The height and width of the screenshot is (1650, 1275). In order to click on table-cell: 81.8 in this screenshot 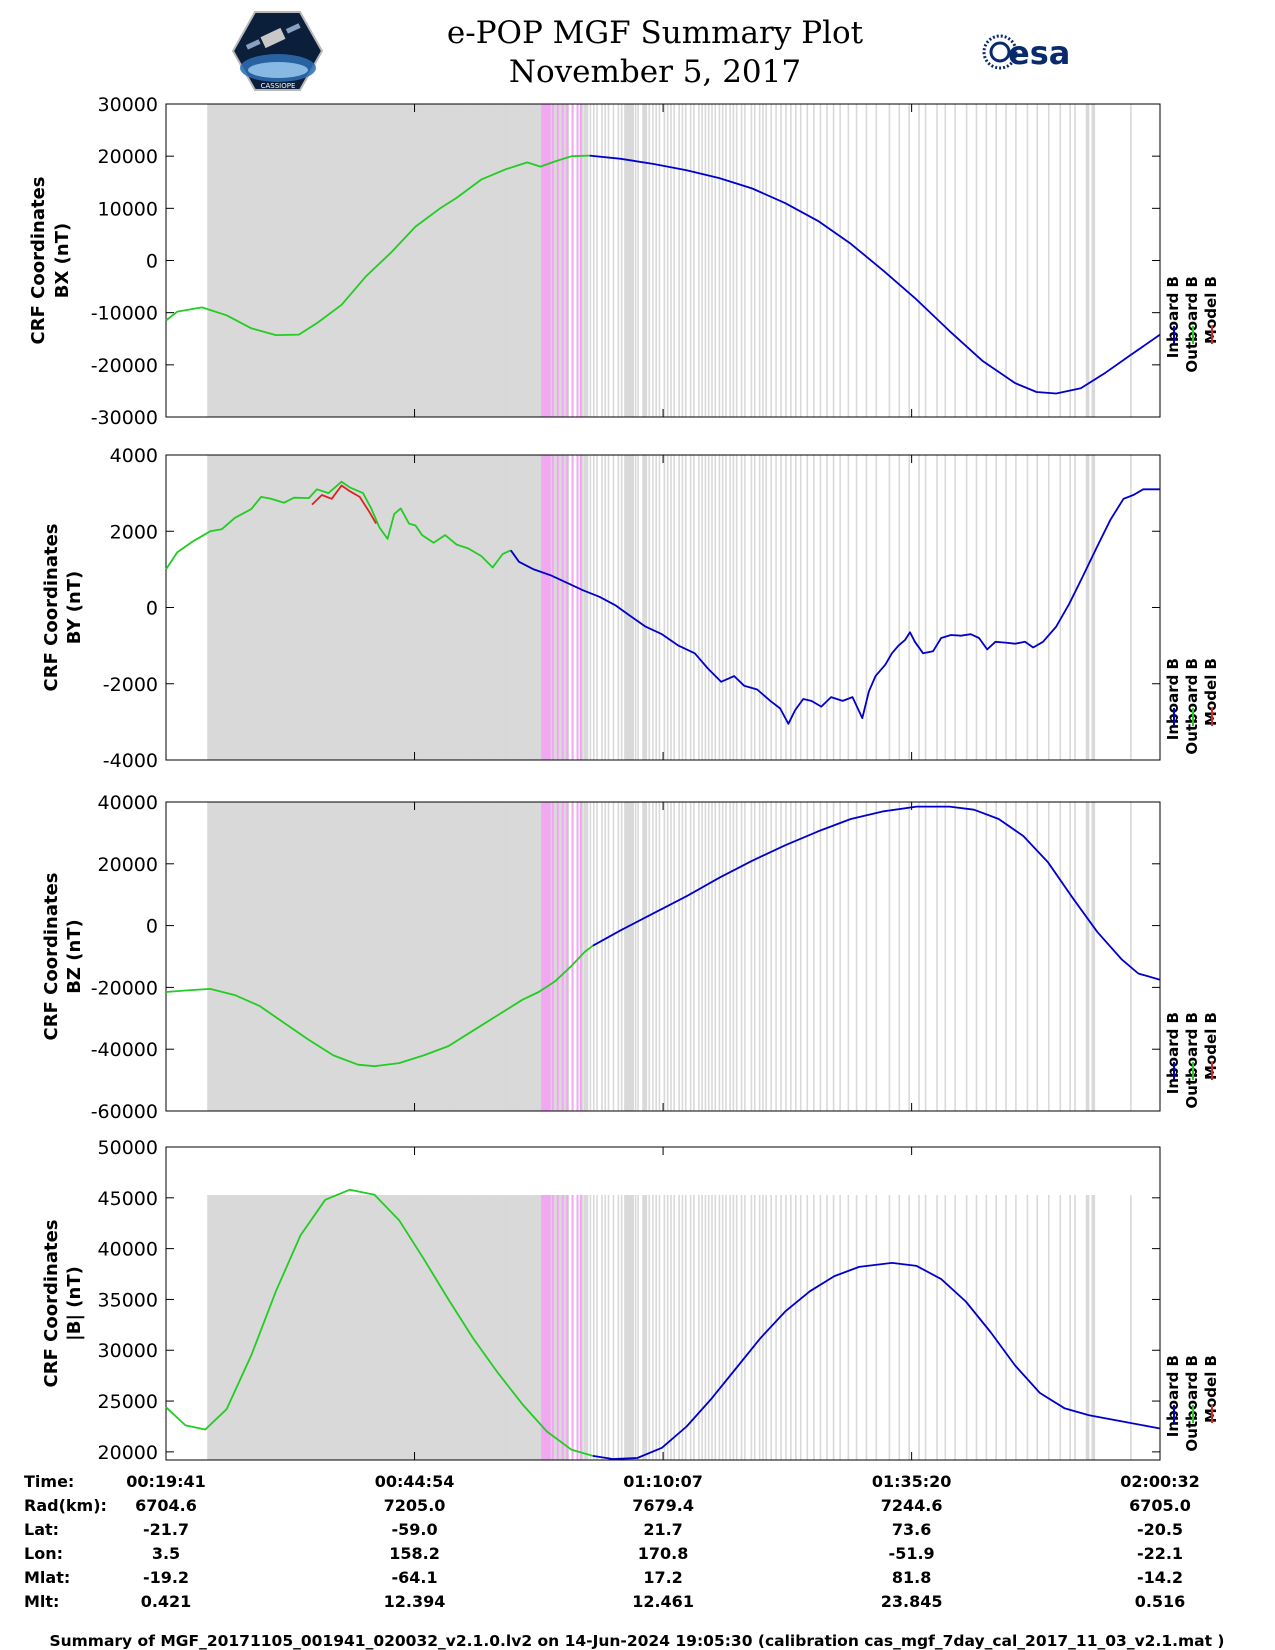, I will do `click(911, 1577)`.